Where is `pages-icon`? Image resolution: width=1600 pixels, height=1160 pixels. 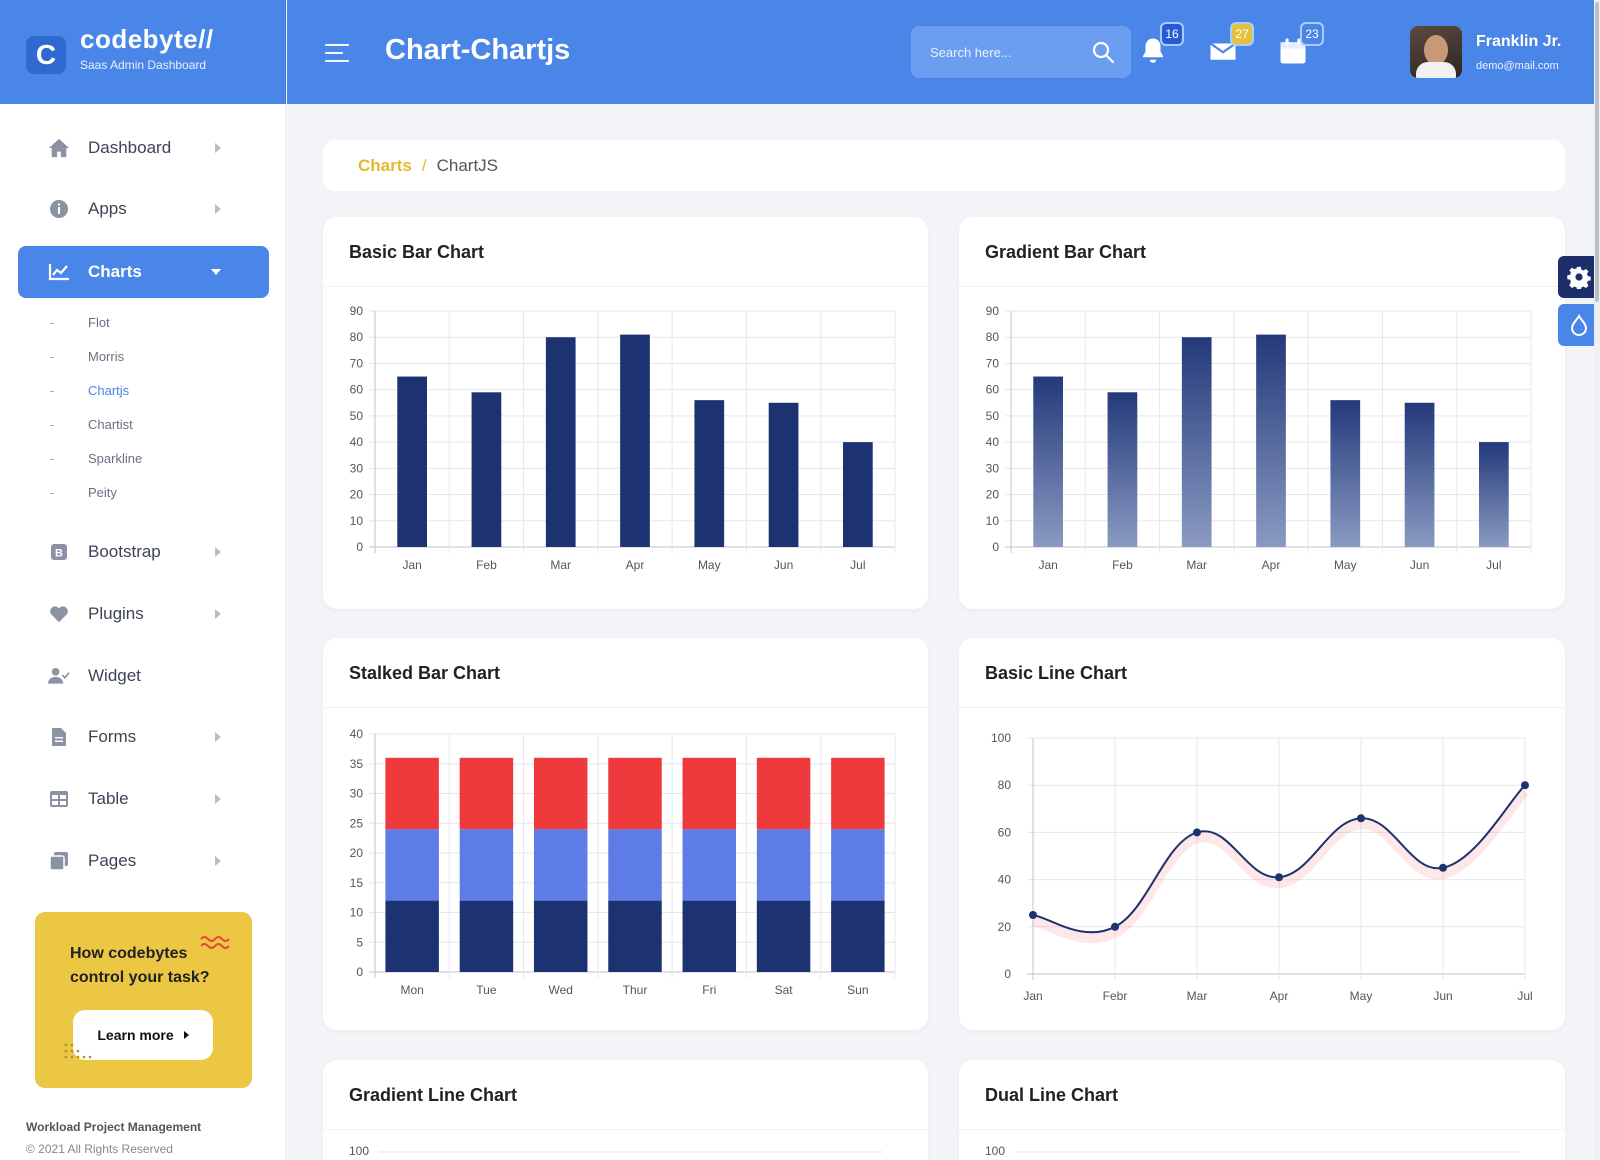 pages-icon is located at coordinates (59, 861).